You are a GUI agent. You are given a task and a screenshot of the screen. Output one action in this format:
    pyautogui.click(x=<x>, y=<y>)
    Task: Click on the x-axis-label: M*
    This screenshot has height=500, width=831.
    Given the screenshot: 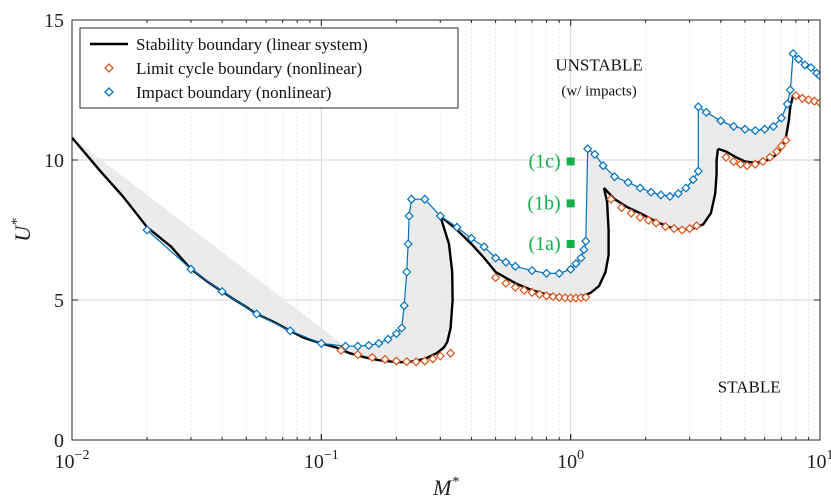 What is the action you would take?
    pyautogui.click(x=445, y=487)
    